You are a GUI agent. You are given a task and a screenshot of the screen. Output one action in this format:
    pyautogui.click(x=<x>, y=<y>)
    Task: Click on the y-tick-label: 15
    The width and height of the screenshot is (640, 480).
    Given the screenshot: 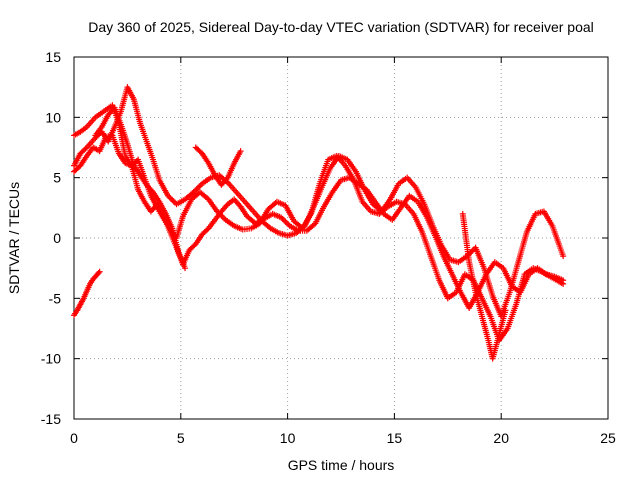 What is the action you would take?
    pyautogui.click(x=53, y=57)
    